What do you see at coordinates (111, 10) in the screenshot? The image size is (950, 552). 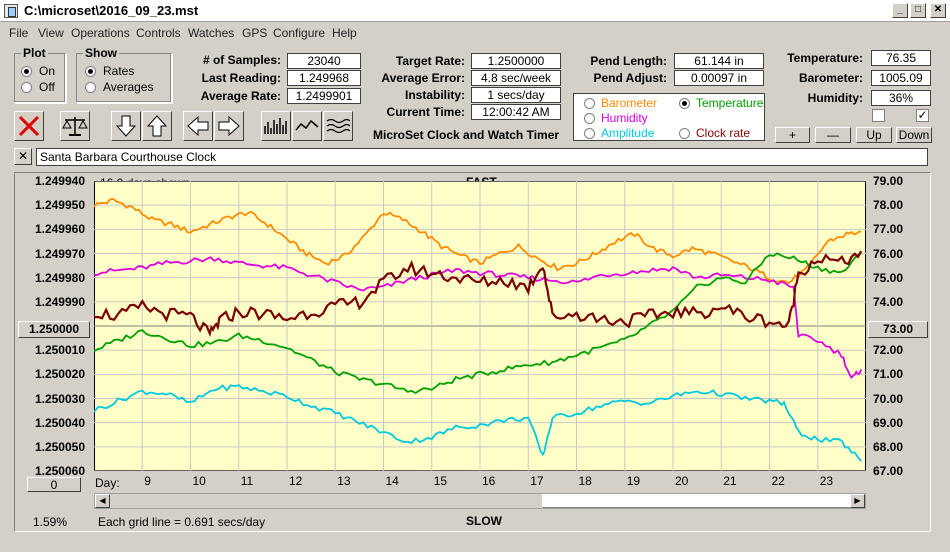 I see `window-title: C:\microset\2016_09_23.mst` at bounding box center [111, 10].